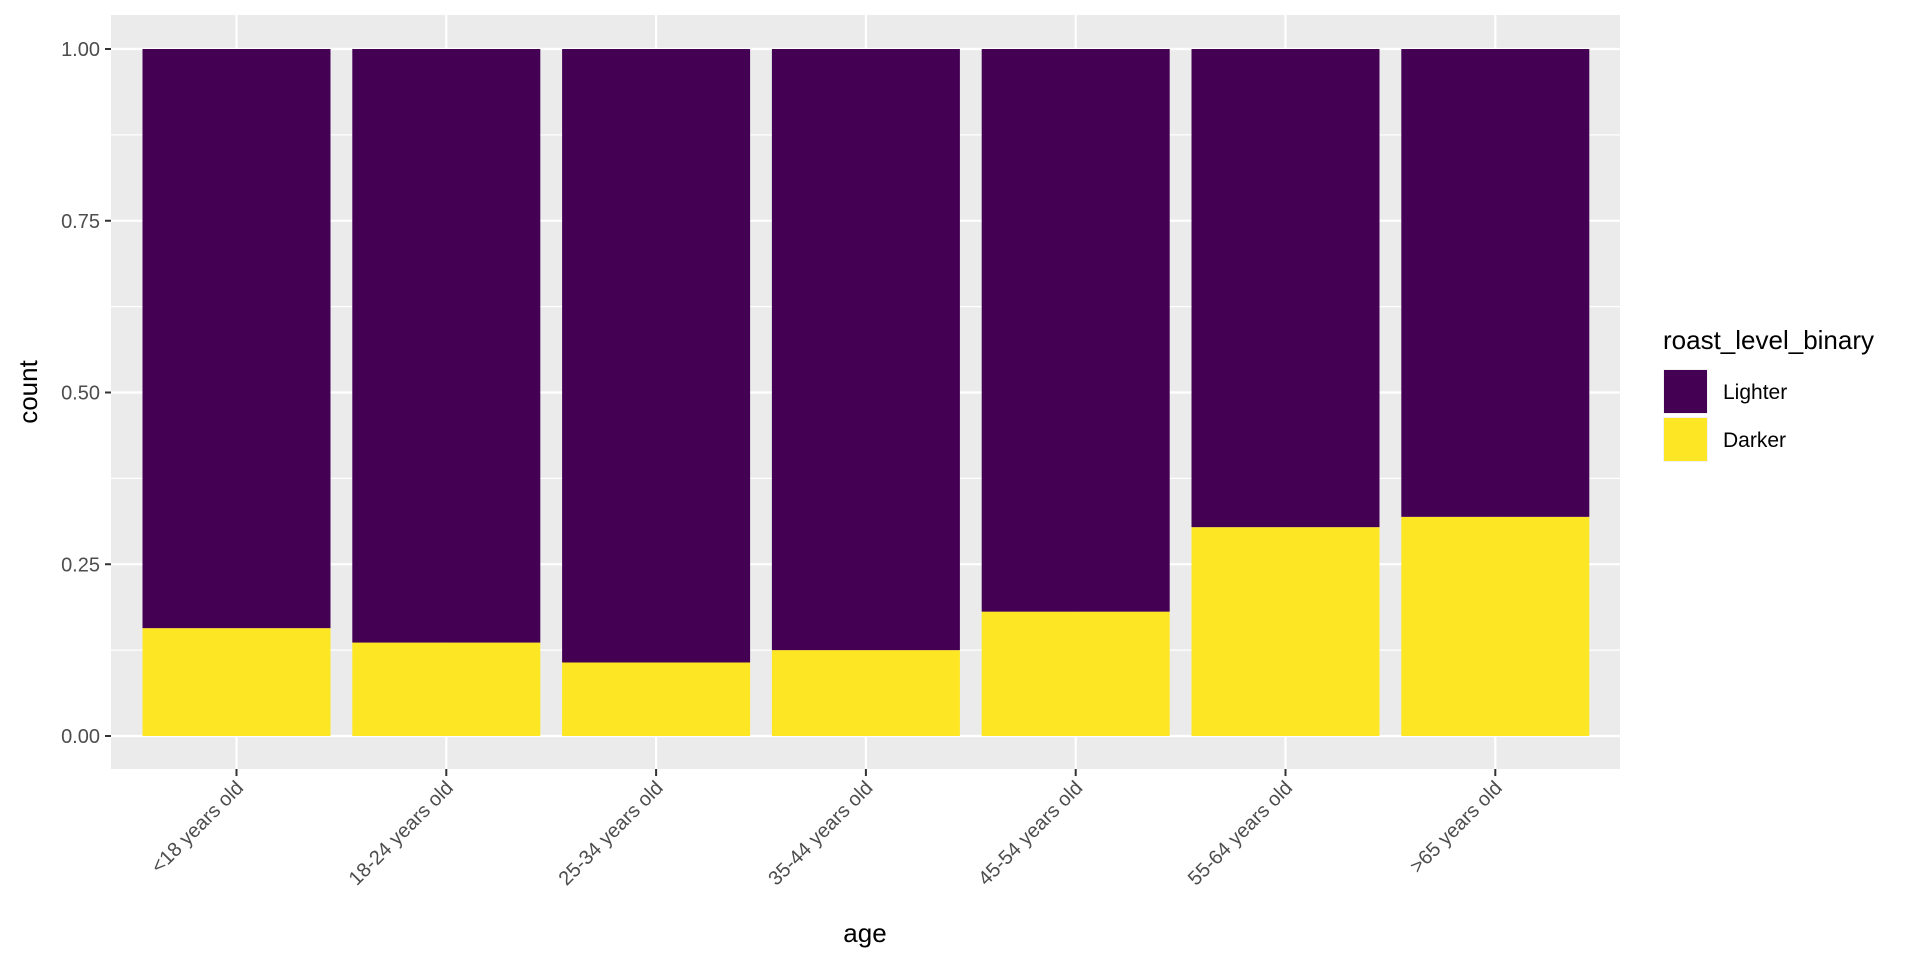  Describe the element at coordinates (1755, 392) in the screenshot. I see `legend-label-lighter: Lighter` at that location.